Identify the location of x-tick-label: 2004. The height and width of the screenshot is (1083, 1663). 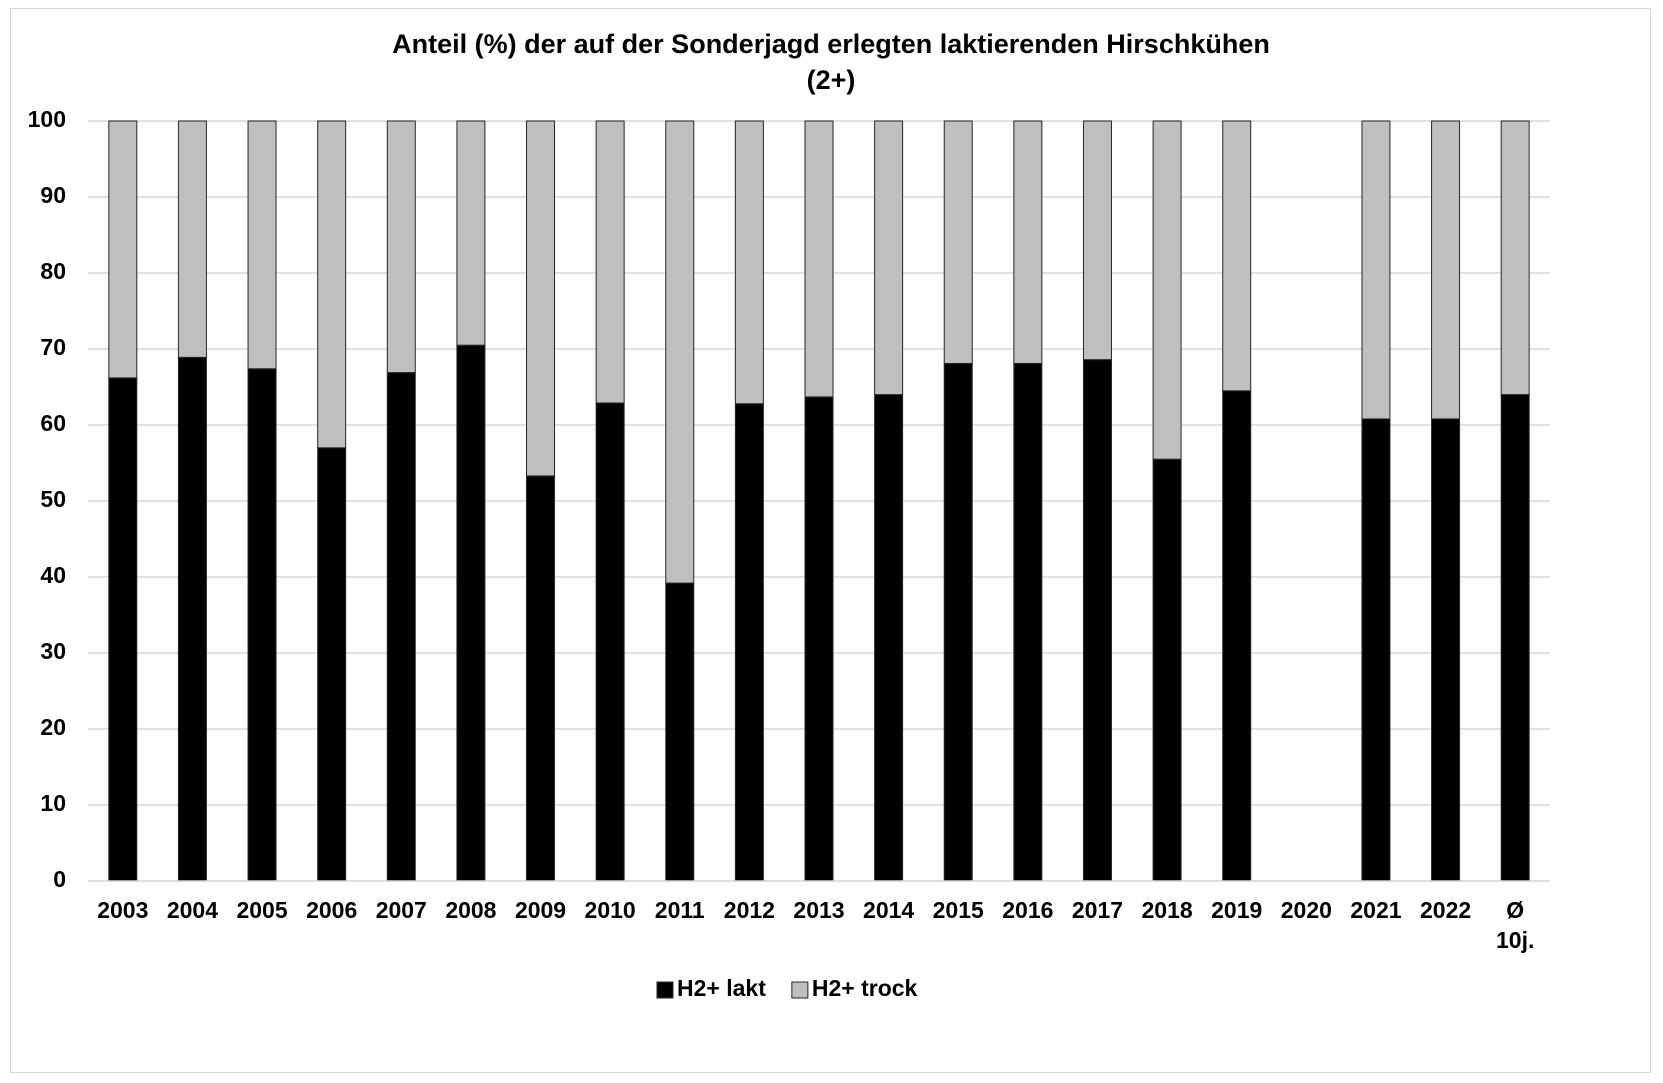
(192, 910).